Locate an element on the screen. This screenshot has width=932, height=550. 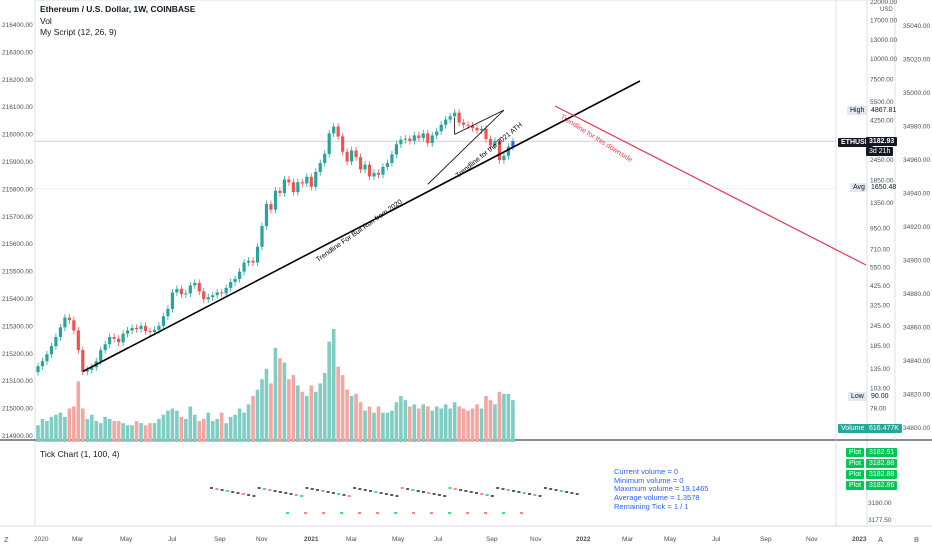
price-axis-unit: USD is located at coordinates (886, 10).